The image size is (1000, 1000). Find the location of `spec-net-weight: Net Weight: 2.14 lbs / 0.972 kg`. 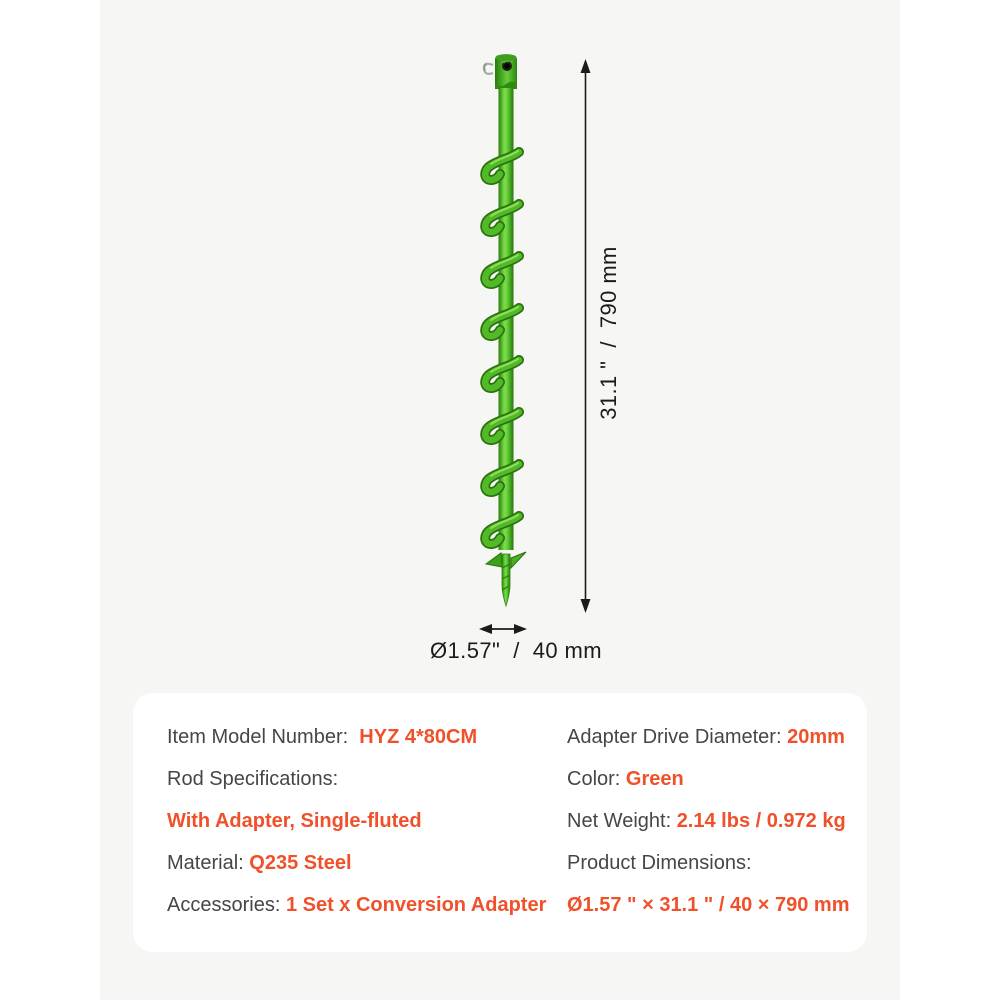

spec-net-weight: Net Weight: 2.14 lbs / 0.972 kg is located at coordinates (706, 821).